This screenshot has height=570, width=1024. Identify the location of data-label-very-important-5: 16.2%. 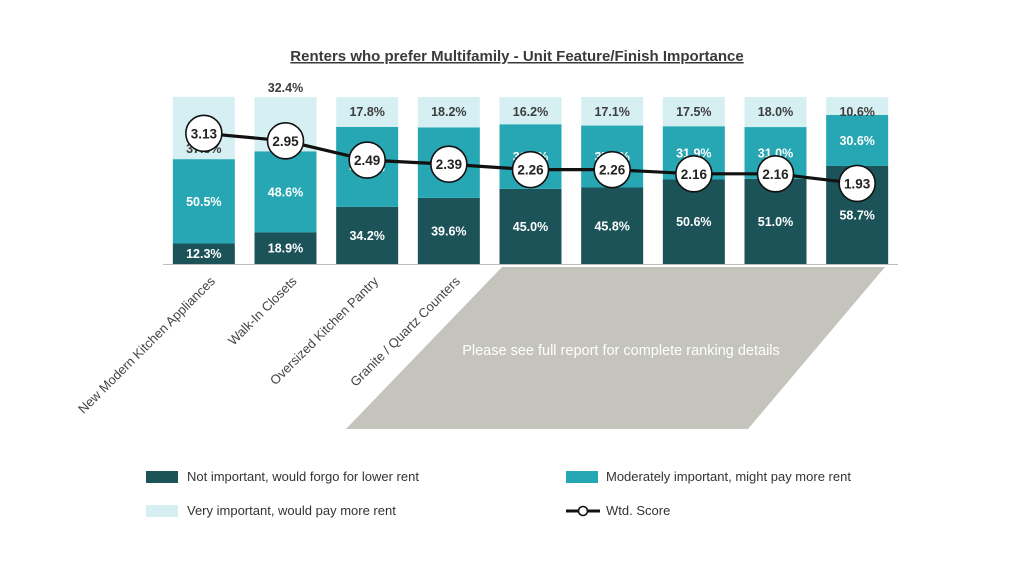
(530, 112).